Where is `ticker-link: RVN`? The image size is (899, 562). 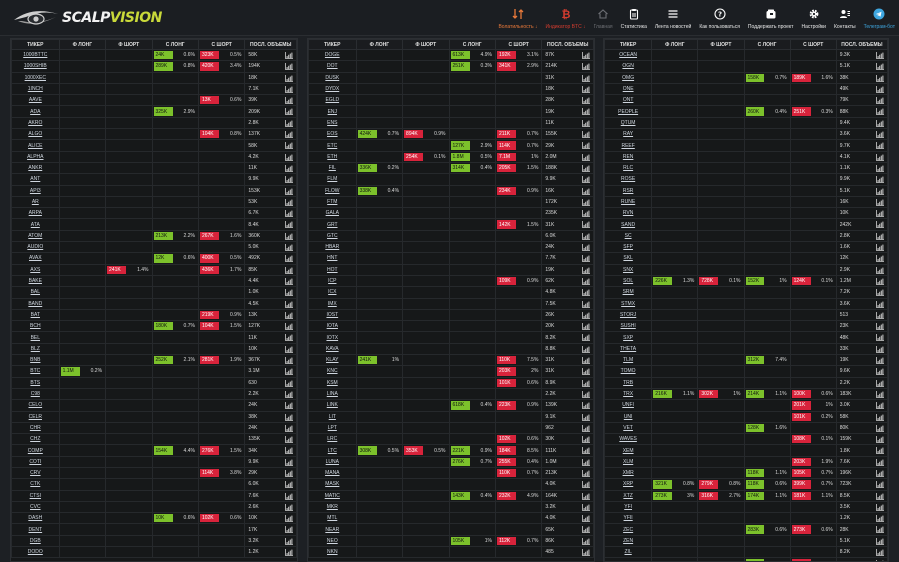
ticker-link: RVN is located at coordinates (628, 213).